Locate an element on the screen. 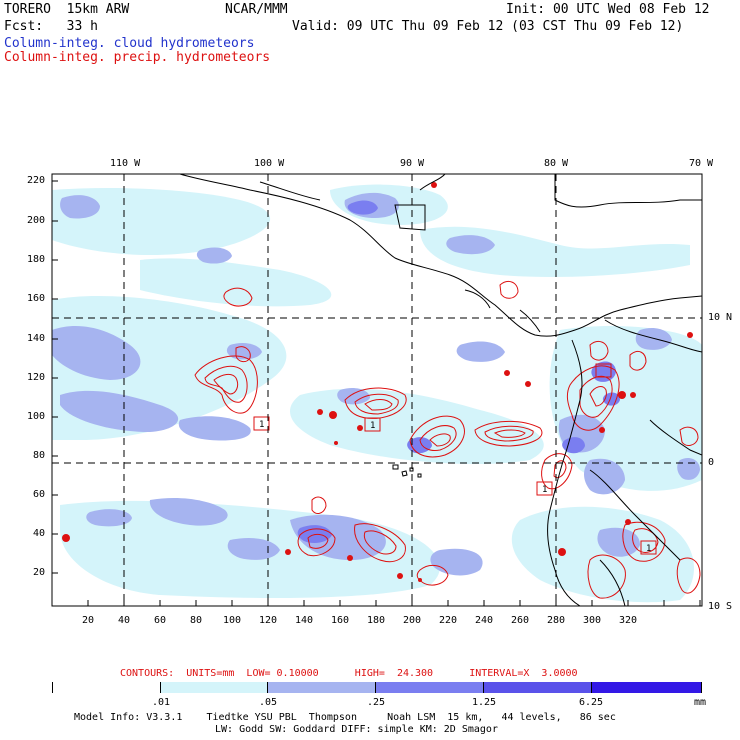  org-label: NCAR/MMM is located at coordinates (256, 9).